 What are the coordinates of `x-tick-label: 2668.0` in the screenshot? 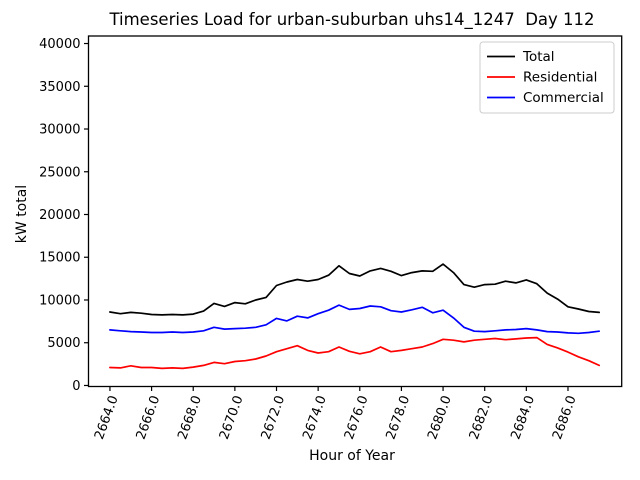 It's located at (190, 418).